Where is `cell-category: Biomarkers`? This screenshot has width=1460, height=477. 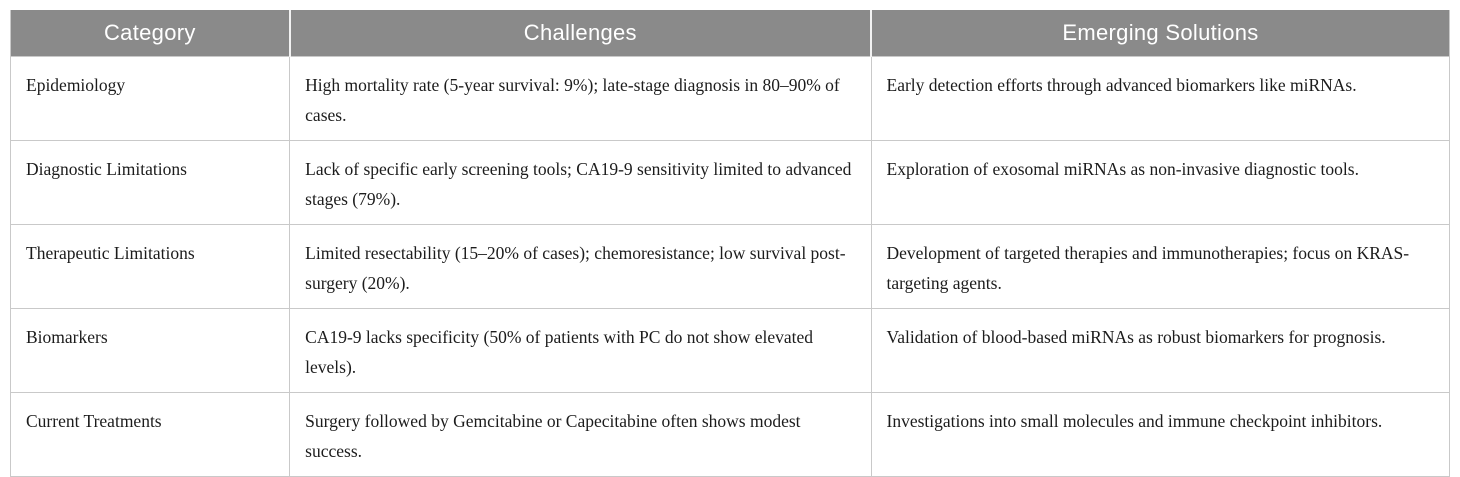
cell-category: Biomarkers is located at coordinates (150, 350).